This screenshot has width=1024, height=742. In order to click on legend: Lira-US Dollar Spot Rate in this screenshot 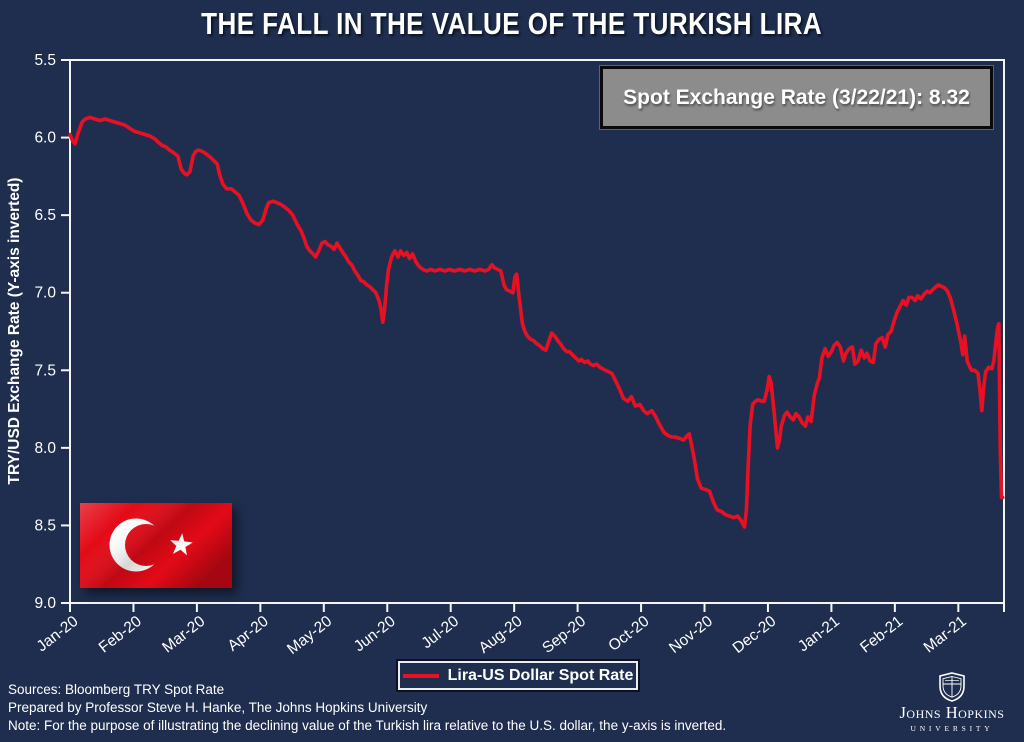, I will do `click(518, 675)`.